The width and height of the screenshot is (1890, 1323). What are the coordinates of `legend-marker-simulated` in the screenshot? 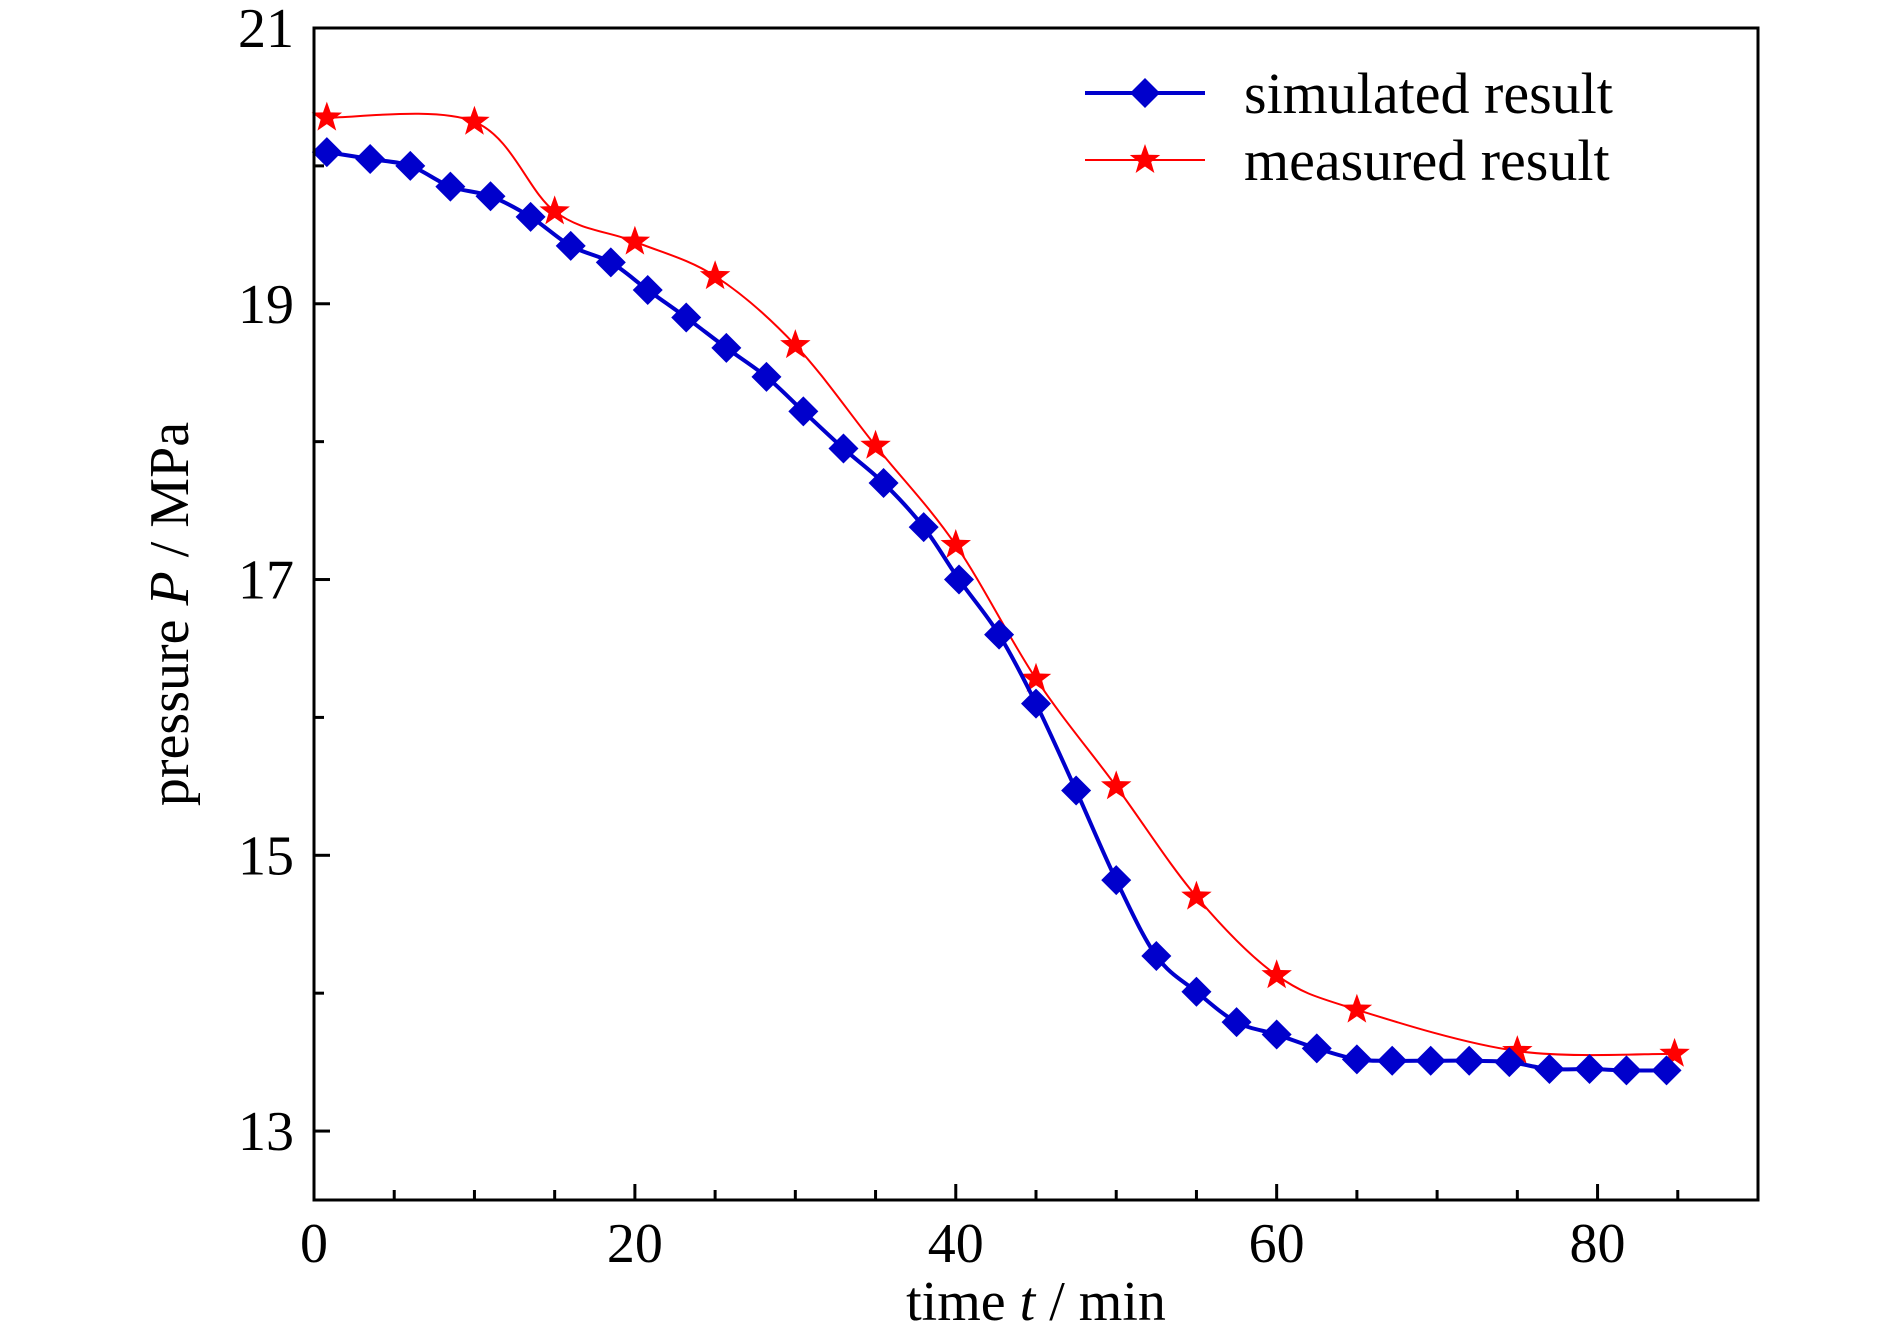 It's located at (1145, 93).